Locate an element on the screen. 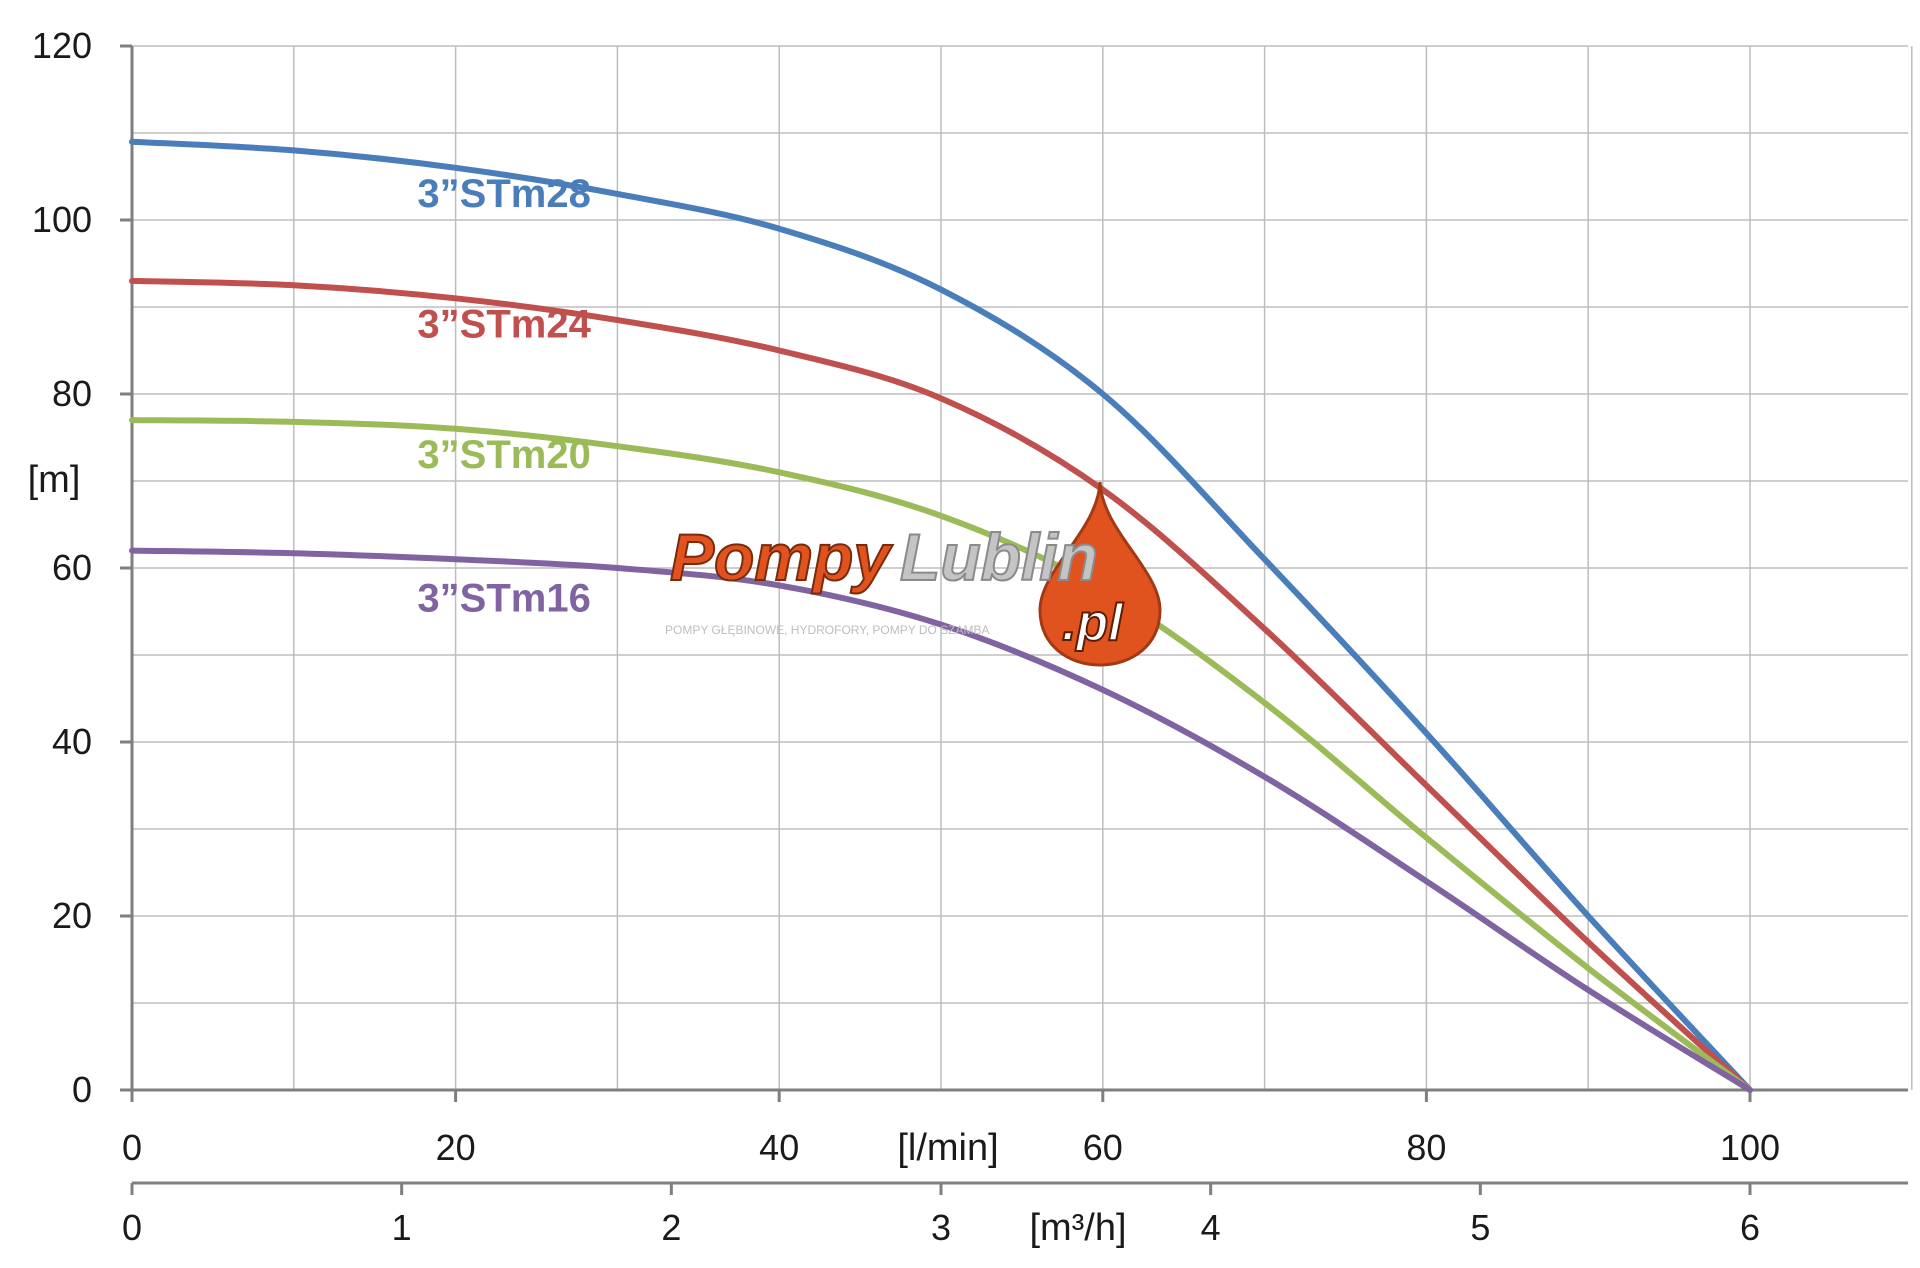 Image resolution: width=1920 pixels, height=1268 pixels. x-axis-secondary-ticks: 0 1 2 3 4 5 6 is located at coordinates (941, 1227).